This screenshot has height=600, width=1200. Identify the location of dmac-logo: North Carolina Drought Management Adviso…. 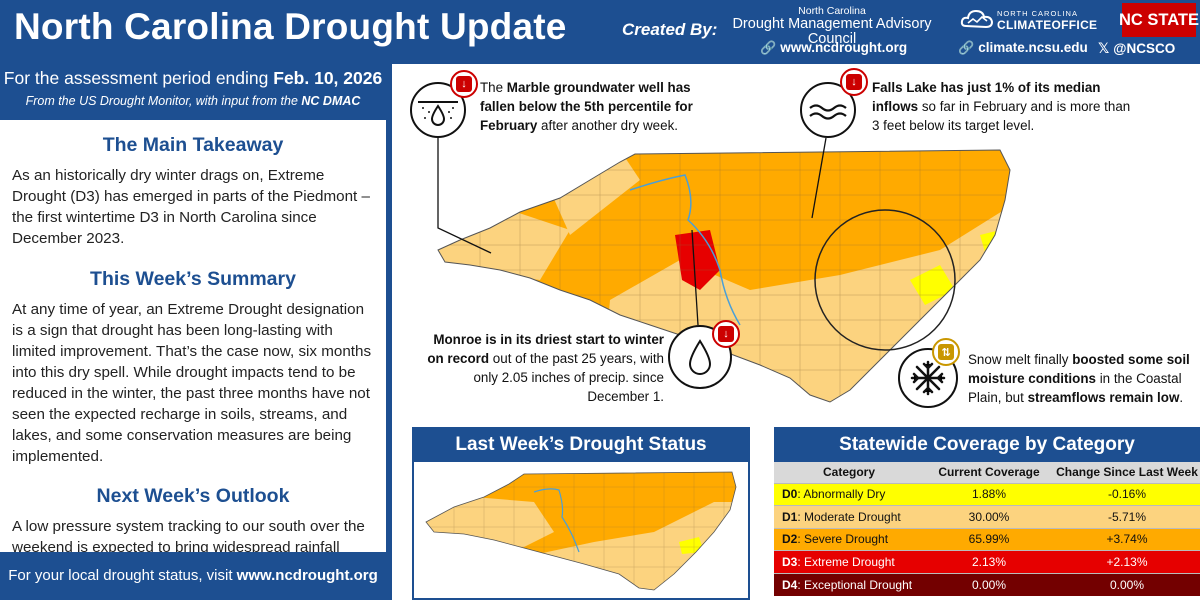
(832, 26).